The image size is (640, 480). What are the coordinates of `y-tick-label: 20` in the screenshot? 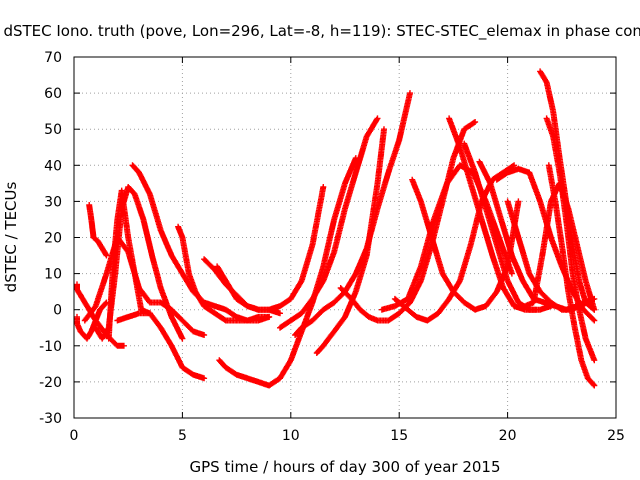 It's located at (53, 239).